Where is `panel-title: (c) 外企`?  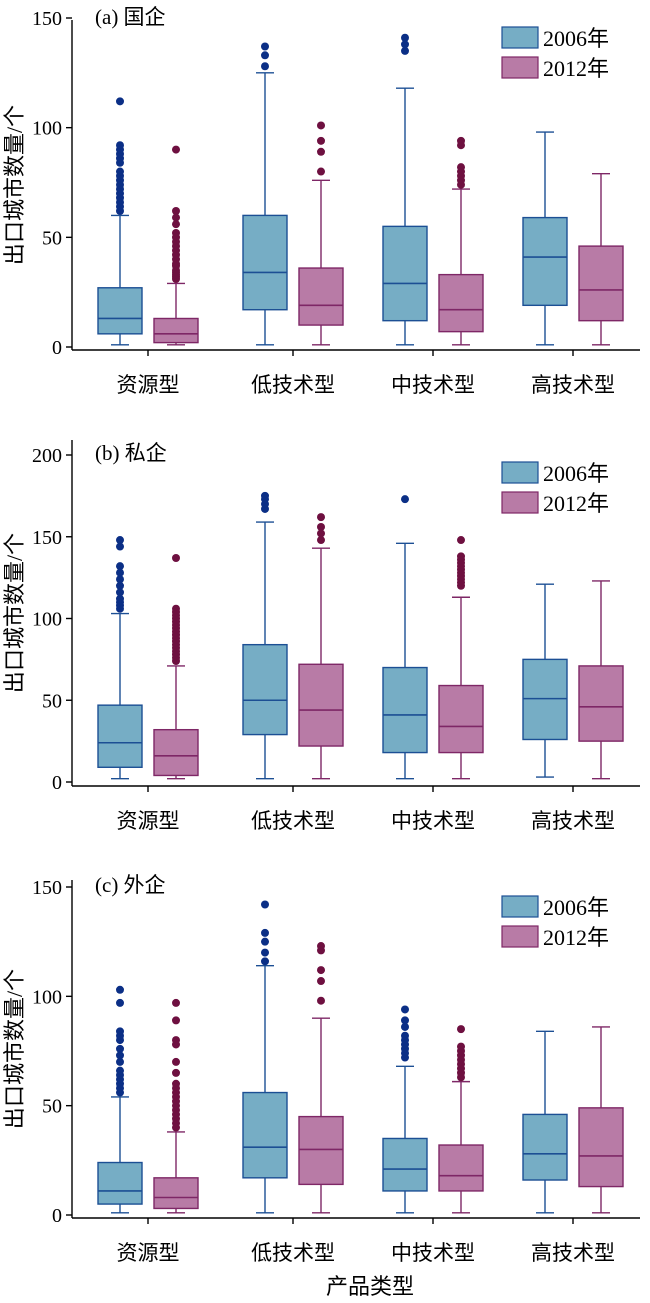 panel-title: (c) 外企 is located at coordinates (130, 885).